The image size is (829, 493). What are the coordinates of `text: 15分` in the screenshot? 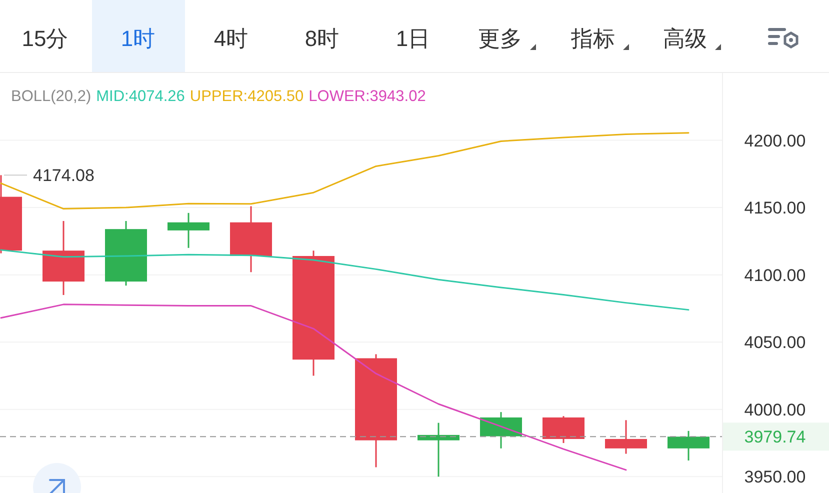 It's located at (45, 38).